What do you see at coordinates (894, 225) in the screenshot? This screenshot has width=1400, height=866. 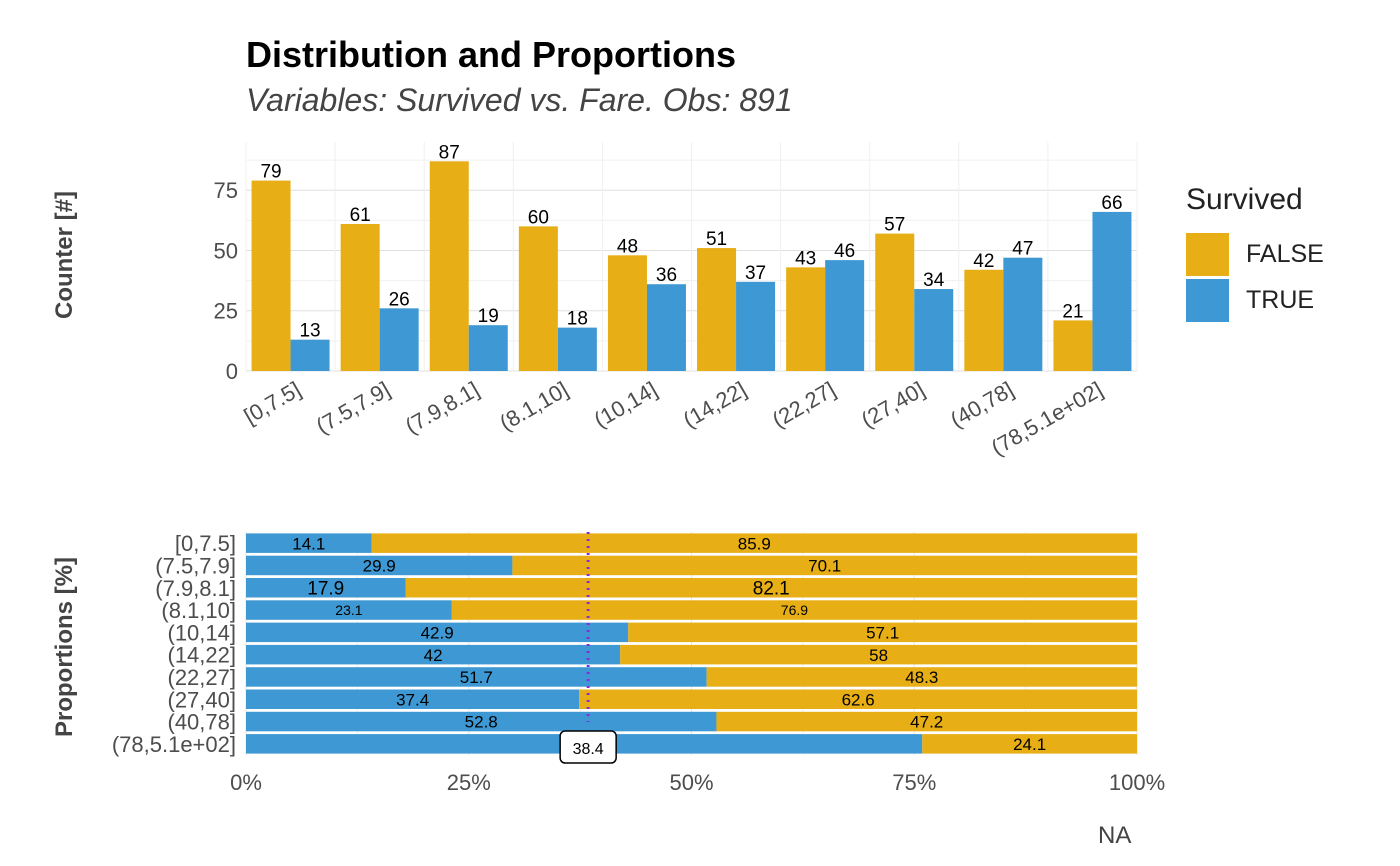 I see `bar-value-label-false: 57` at bounding box center [894, 225].